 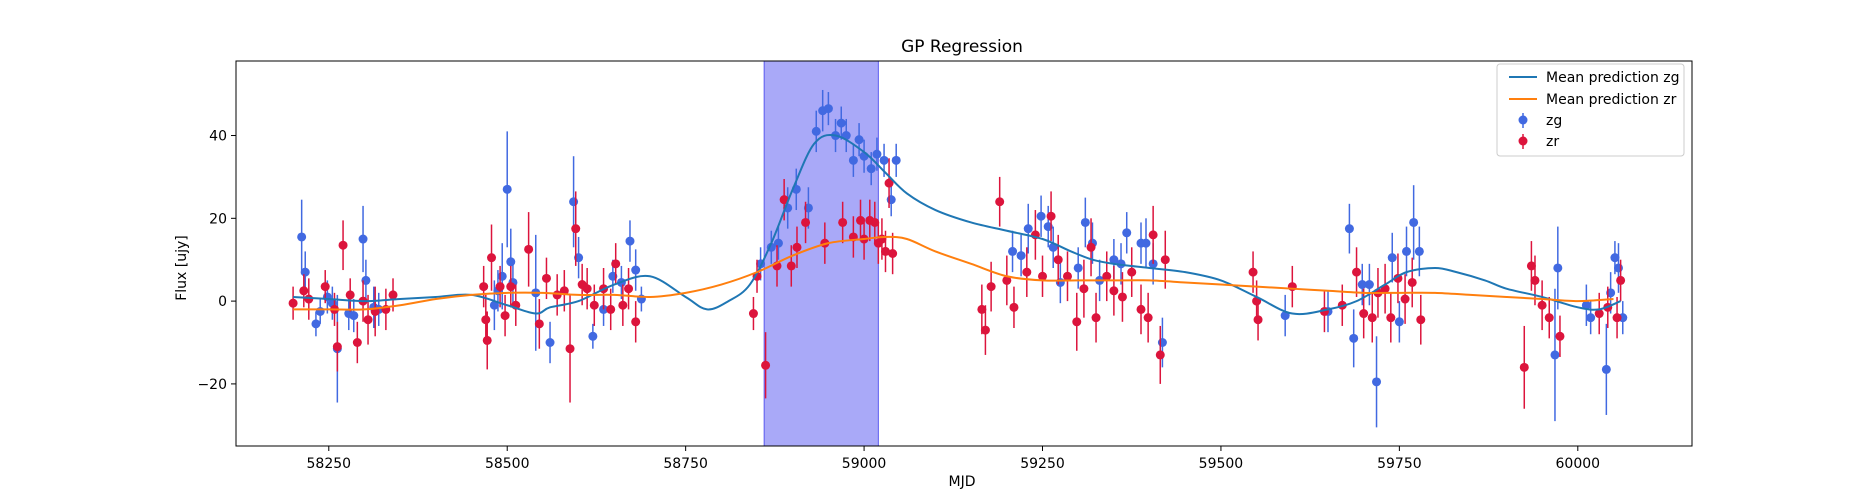 What do you see at coordinates (962, 47) in the screenshot?
I see `chart-title: GP Regression` at bounding box center [962, 47].